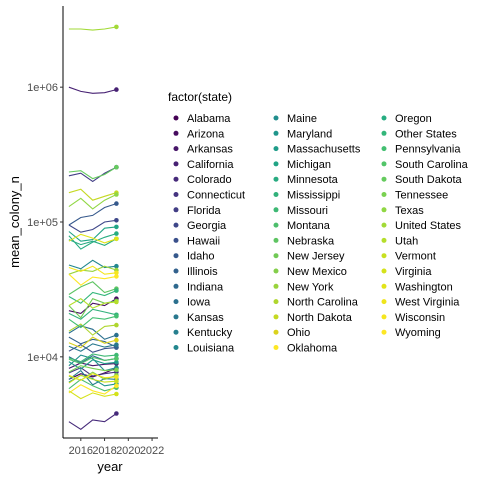  What do you see at coordinates (116, 370) in the screenshot?
I see `series-point-tennessee` at bounding box center [116, 370].